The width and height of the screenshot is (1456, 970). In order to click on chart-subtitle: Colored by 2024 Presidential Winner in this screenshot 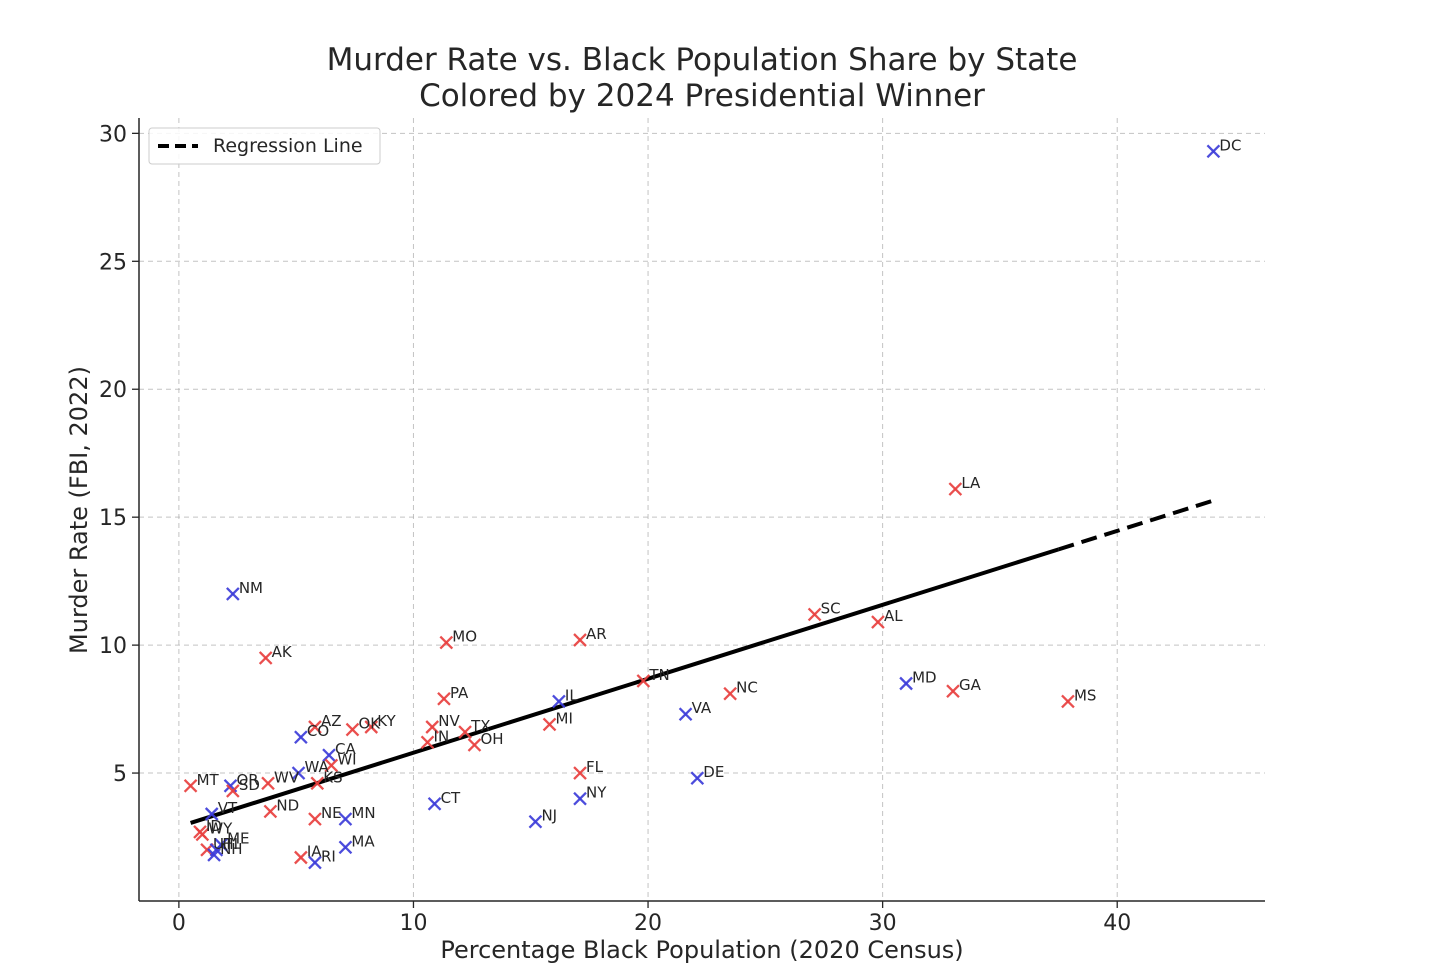, I will do `click(702, 96)`.